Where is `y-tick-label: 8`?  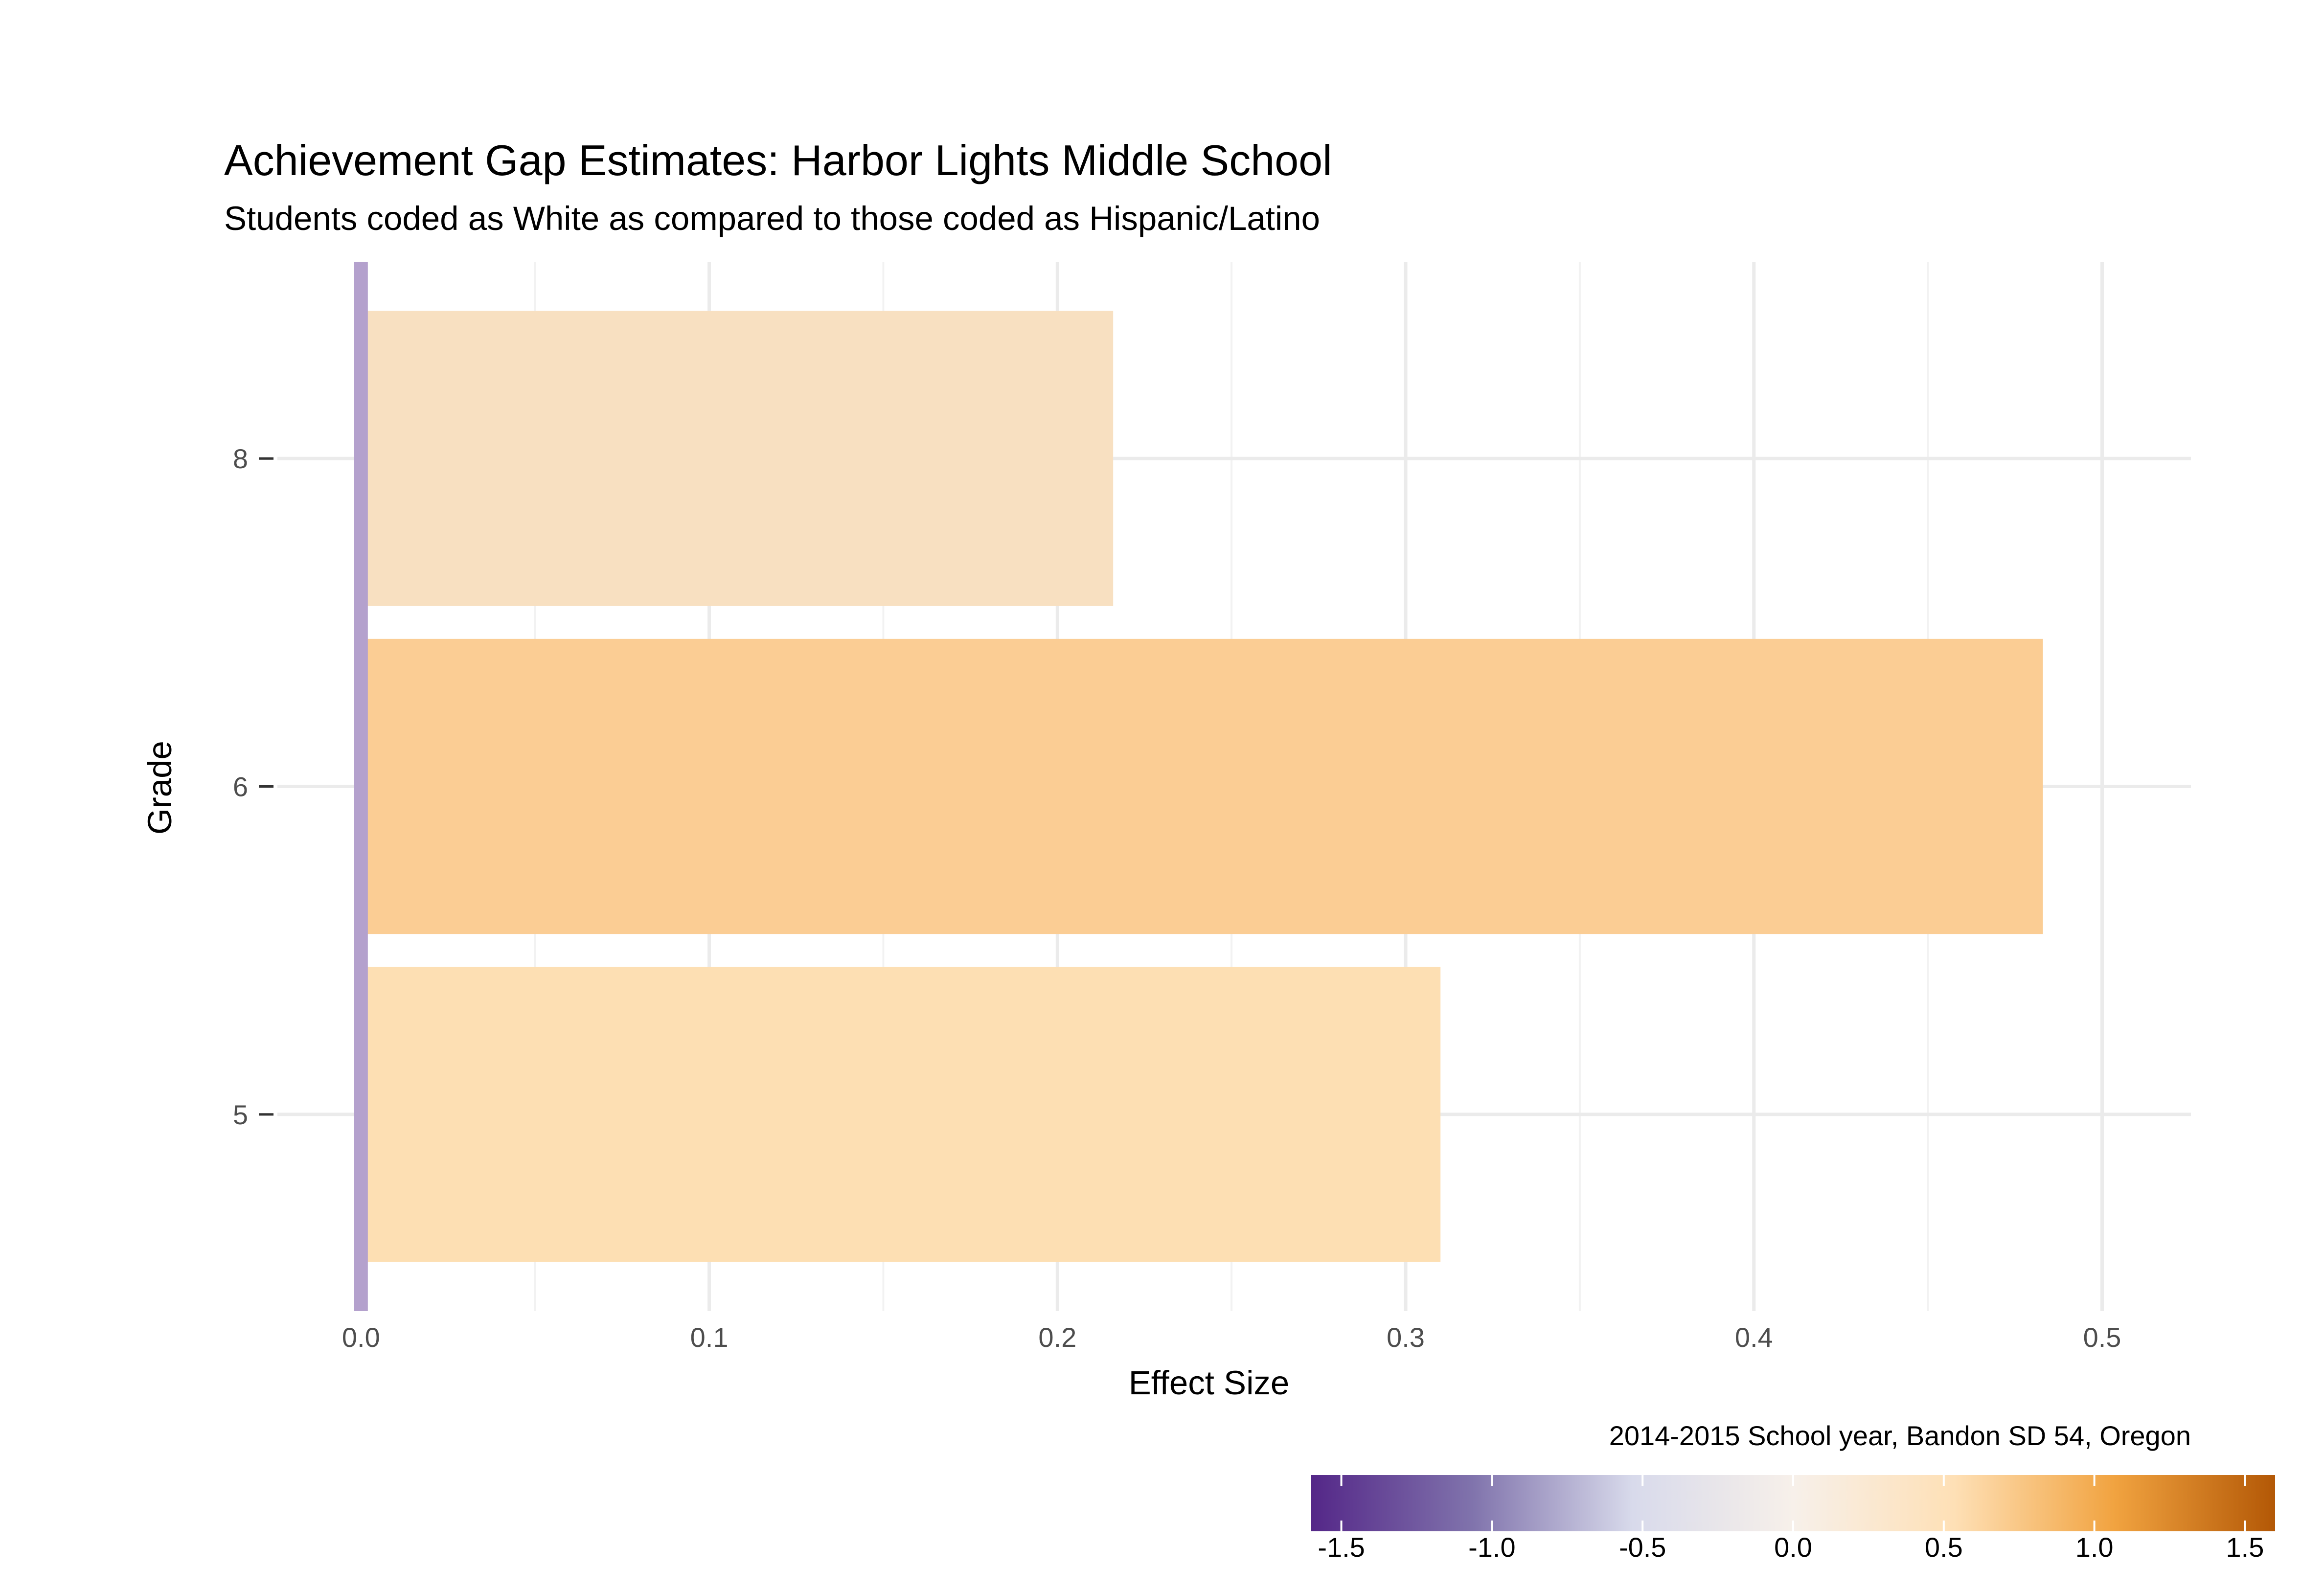 y-tick-label: 8 is located at coordinates (241, 459).